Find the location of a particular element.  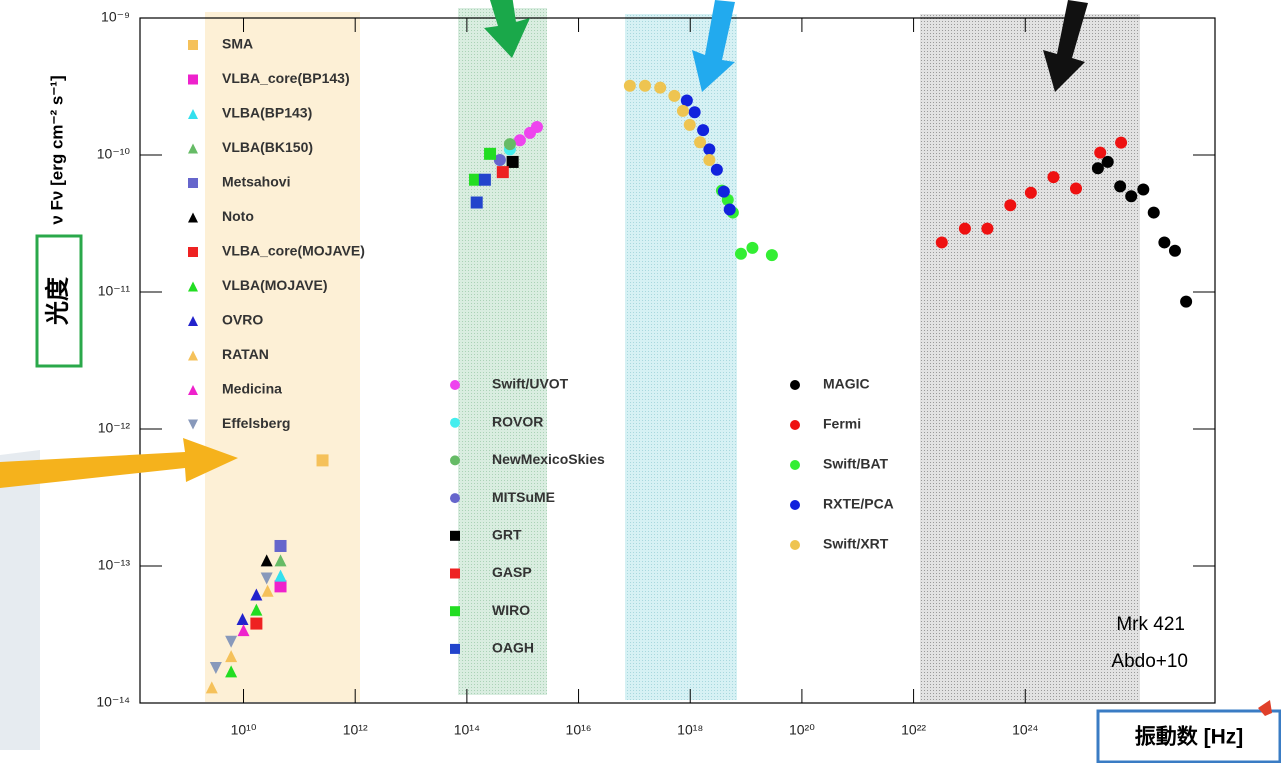

legend-label: MAGIC is located at coordinates (846, 384).